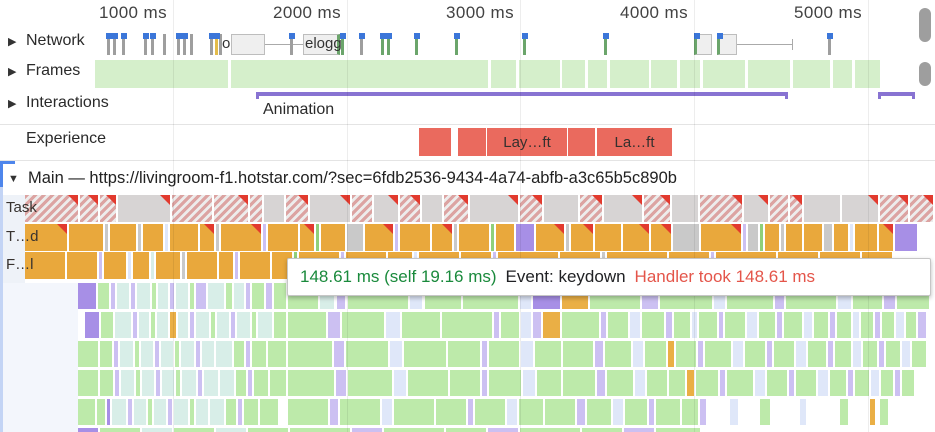 The height and width of the screenshot is (432, 935). What do you see at coordinates (925, 25) in the screenshot?
I see `scrollbar-thumb` at bounding box center [925, 25].